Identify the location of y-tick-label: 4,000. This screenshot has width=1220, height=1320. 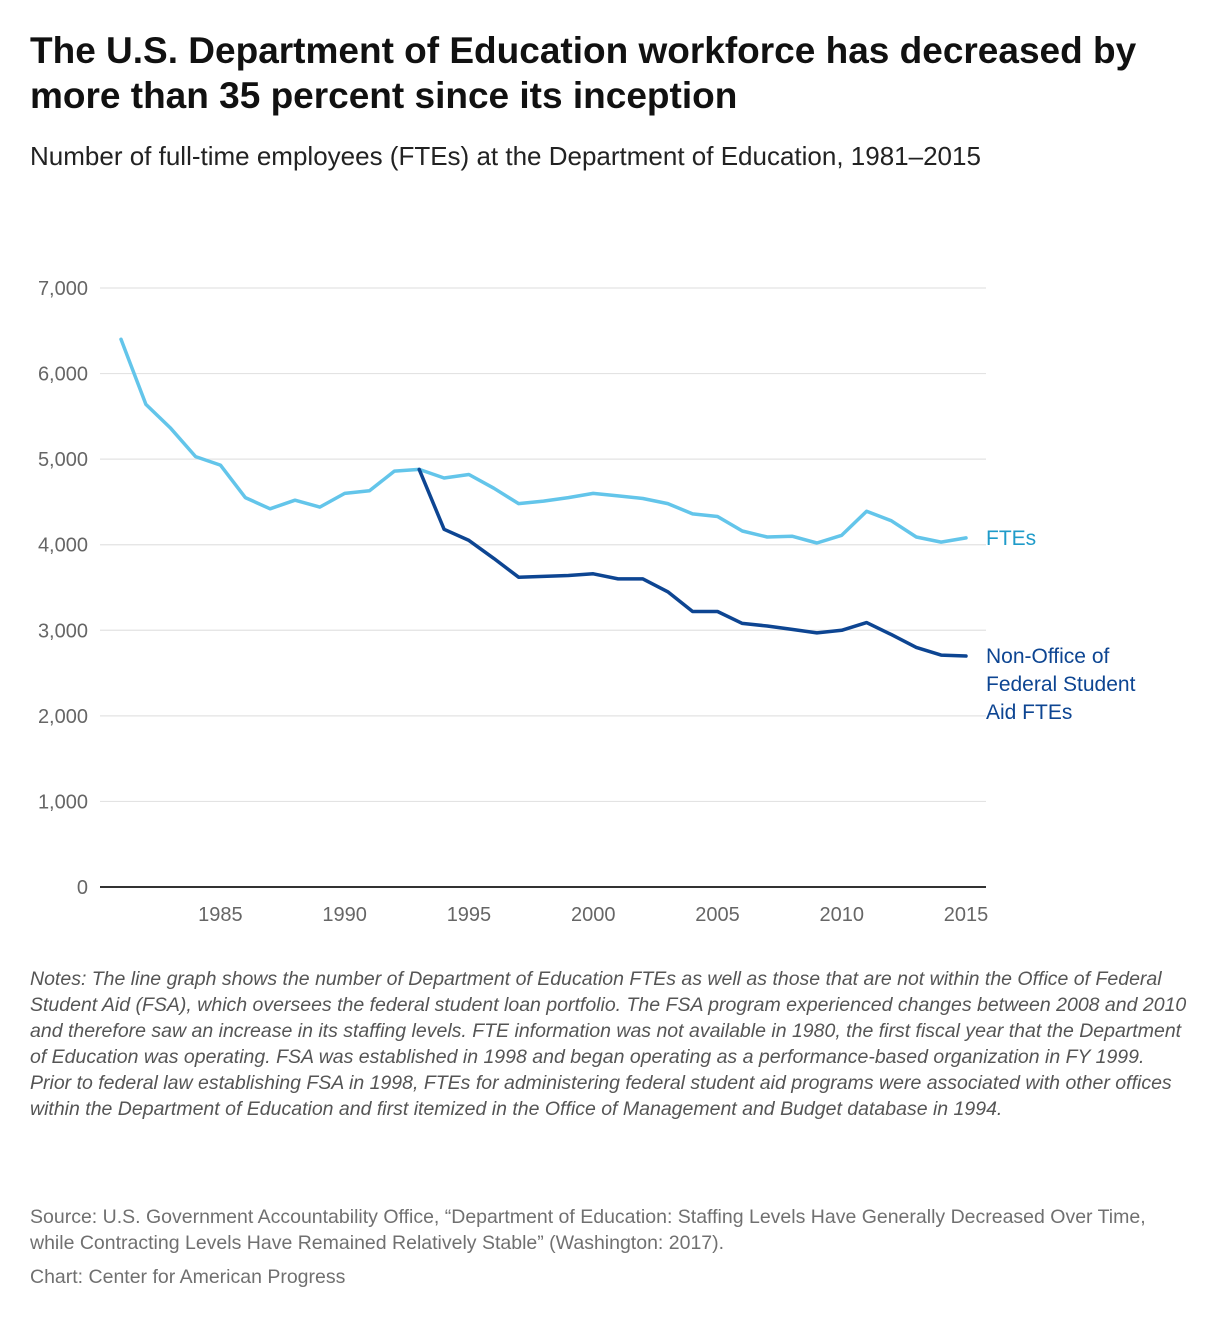
(63, 546).